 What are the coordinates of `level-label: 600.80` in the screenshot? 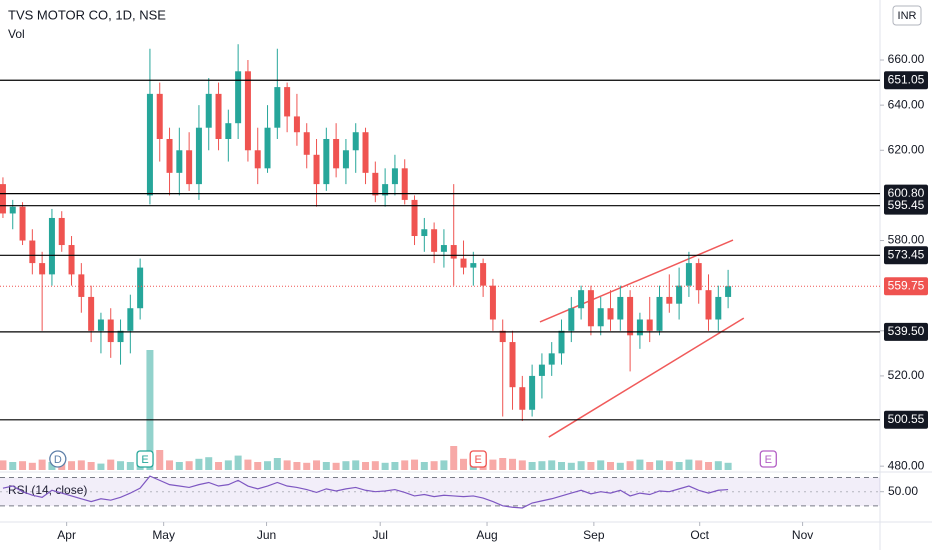 It's located at (906, 193).